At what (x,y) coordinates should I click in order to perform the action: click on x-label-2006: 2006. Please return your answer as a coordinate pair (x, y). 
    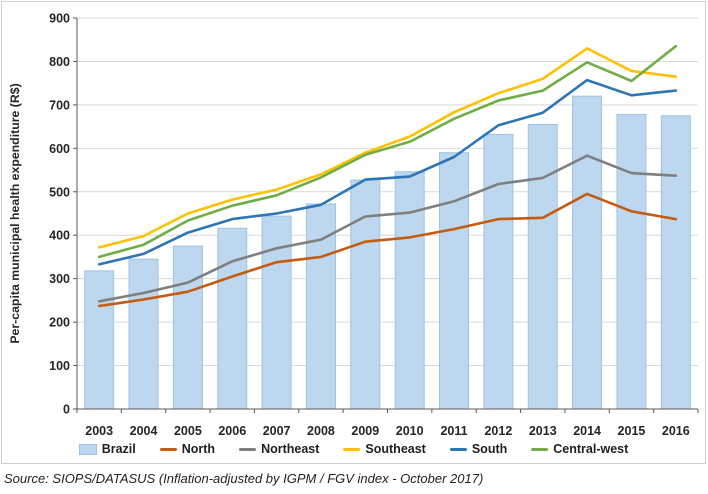
    Looking at the image, I should click on (232, 431).